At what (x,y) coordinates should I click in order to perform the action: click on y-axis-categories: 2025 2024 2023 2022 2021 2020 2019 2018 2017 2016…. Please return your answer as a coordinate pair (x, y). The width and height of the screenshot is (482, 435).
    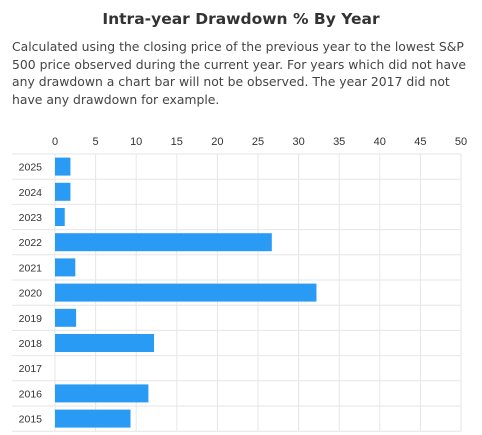
    Looking at the image, I should click on (31, 294).